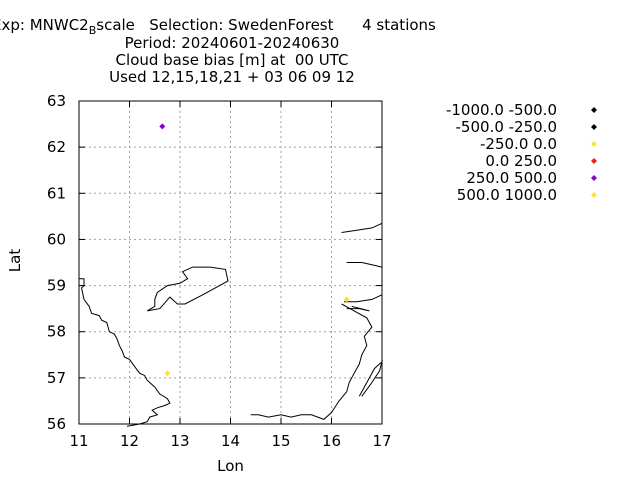 The height and width of the screenshot is (480, 640). What do you see at coordinates (232, 60) in the screenshot?
I see `chart-title: Cloud base bias [m] at 00 UTC` at bounding box center [232, 60].